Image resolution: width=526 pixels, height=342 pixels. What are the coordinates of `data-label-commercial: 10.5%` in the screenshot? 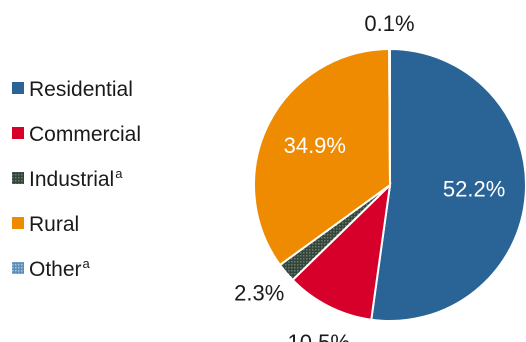 It's located at (319, 336).